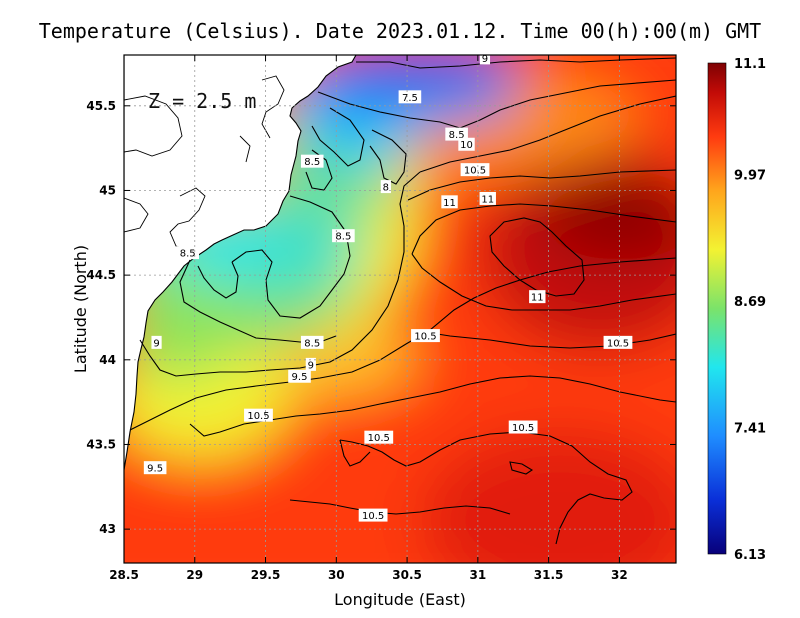 This screenshot has width=800, height=618. What do you see at coordinates (266, 575) in the screenshot?
I see `x-tick-label: 29.5` at bounding box center [266, 575].